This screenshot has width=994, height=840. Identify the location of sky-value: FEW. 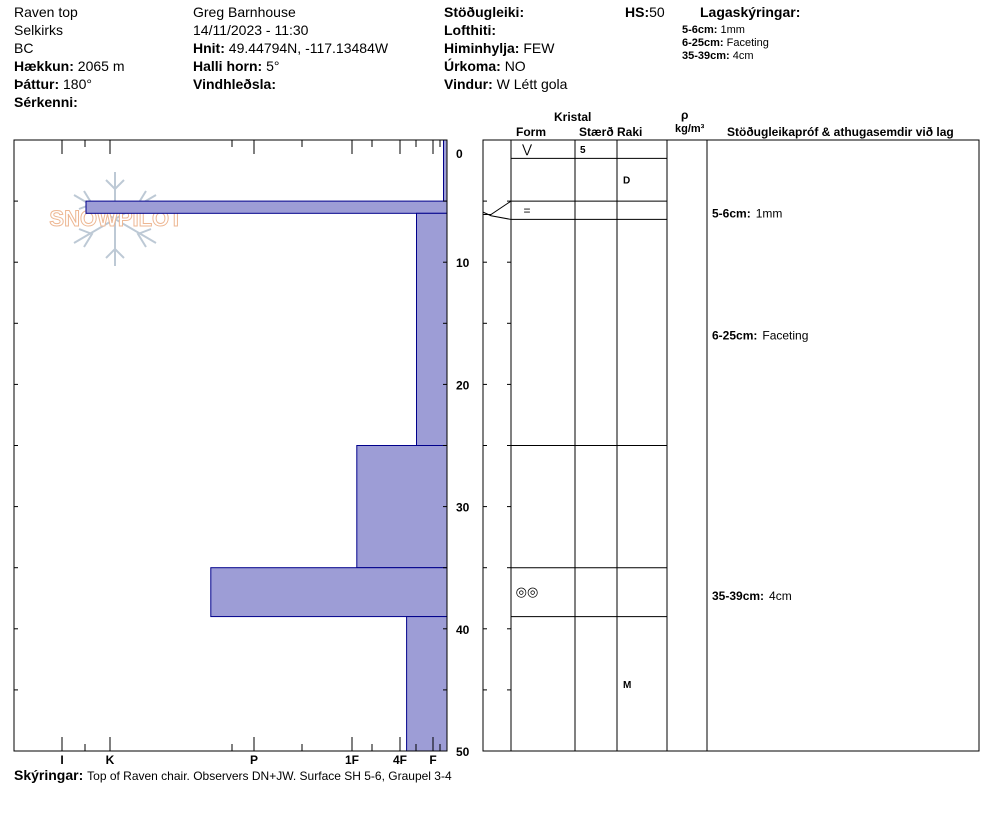
(539, 48).